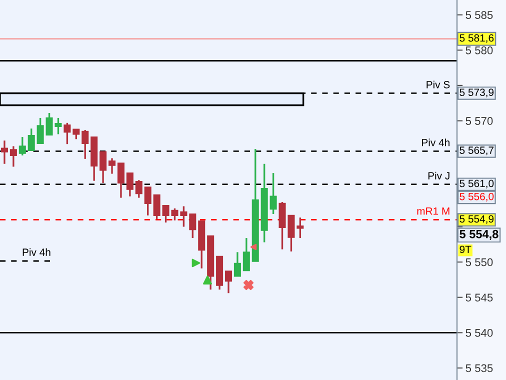 Image resolution: width=506 pixels, height=380 pixels. What do you see at coordinates (477, 184) in the screenshot?
I see `text: 5 561,0` at bounding box center [477, 184].